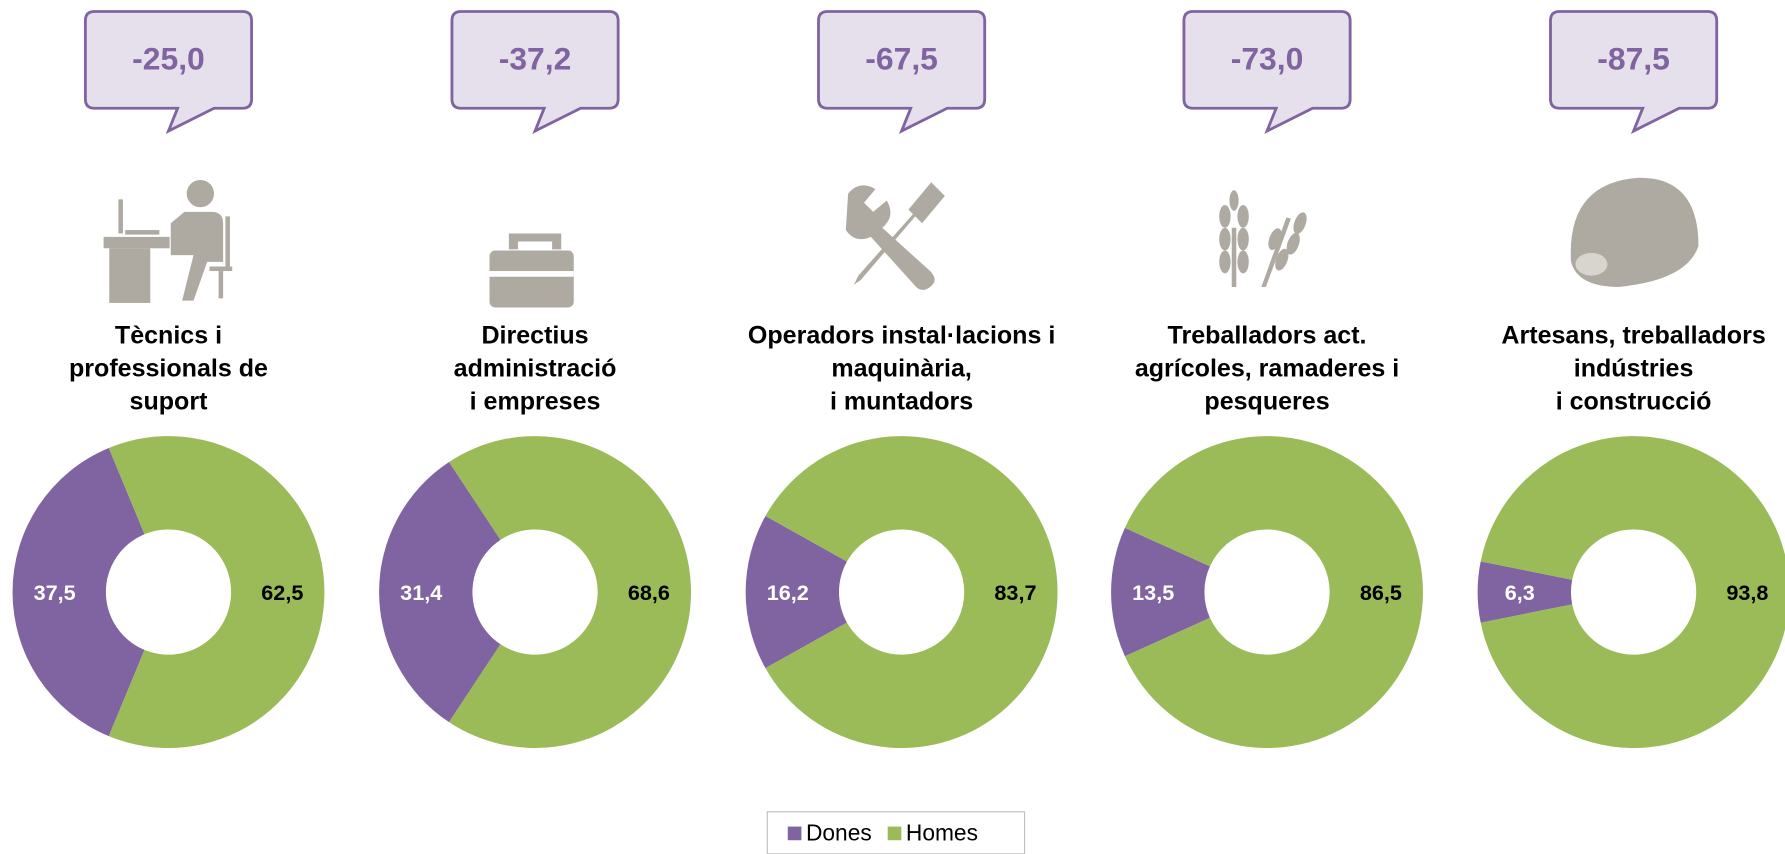  I want to click on chart-title: maquinària,, so click(901, 369).